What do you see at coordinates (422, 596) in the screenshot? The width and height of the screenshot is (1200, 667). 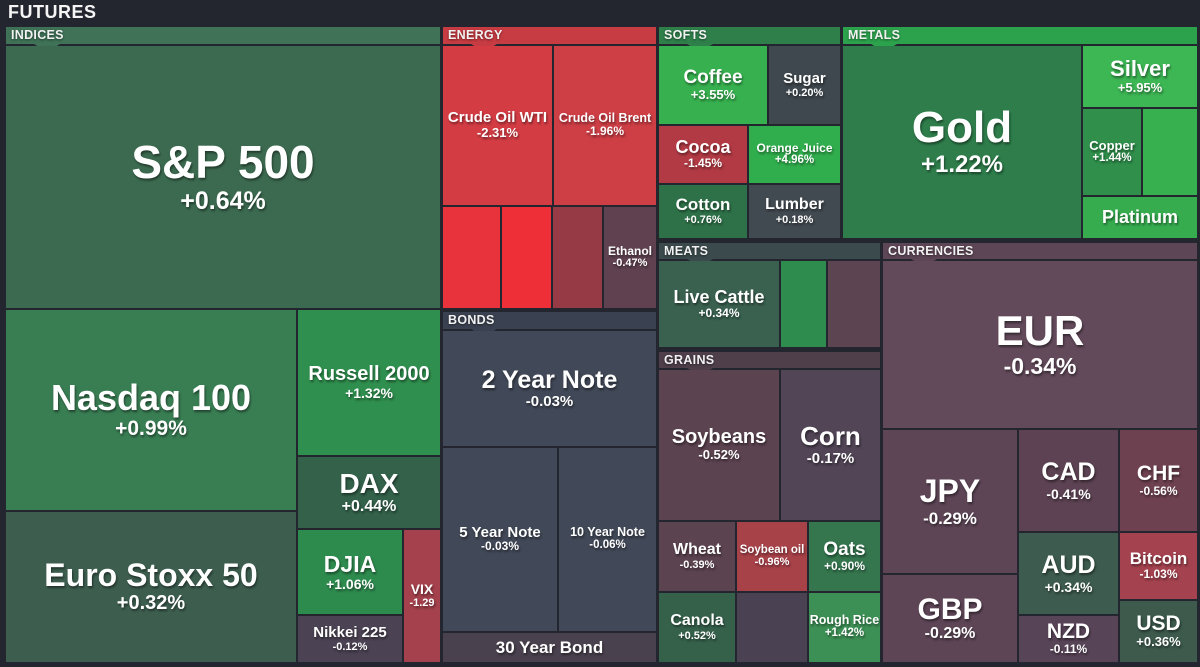 I see `tile-vix: VIX -1.29` at bounding box center [422, 596].